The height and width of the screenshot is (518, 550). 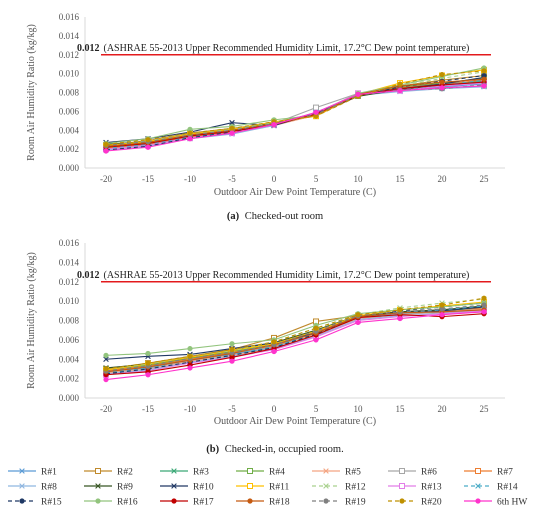 What do you see at coordinates (295, 118) in the screenshot?
I see `chart-a-series-6th-hw` at bounding box center [295, 118].